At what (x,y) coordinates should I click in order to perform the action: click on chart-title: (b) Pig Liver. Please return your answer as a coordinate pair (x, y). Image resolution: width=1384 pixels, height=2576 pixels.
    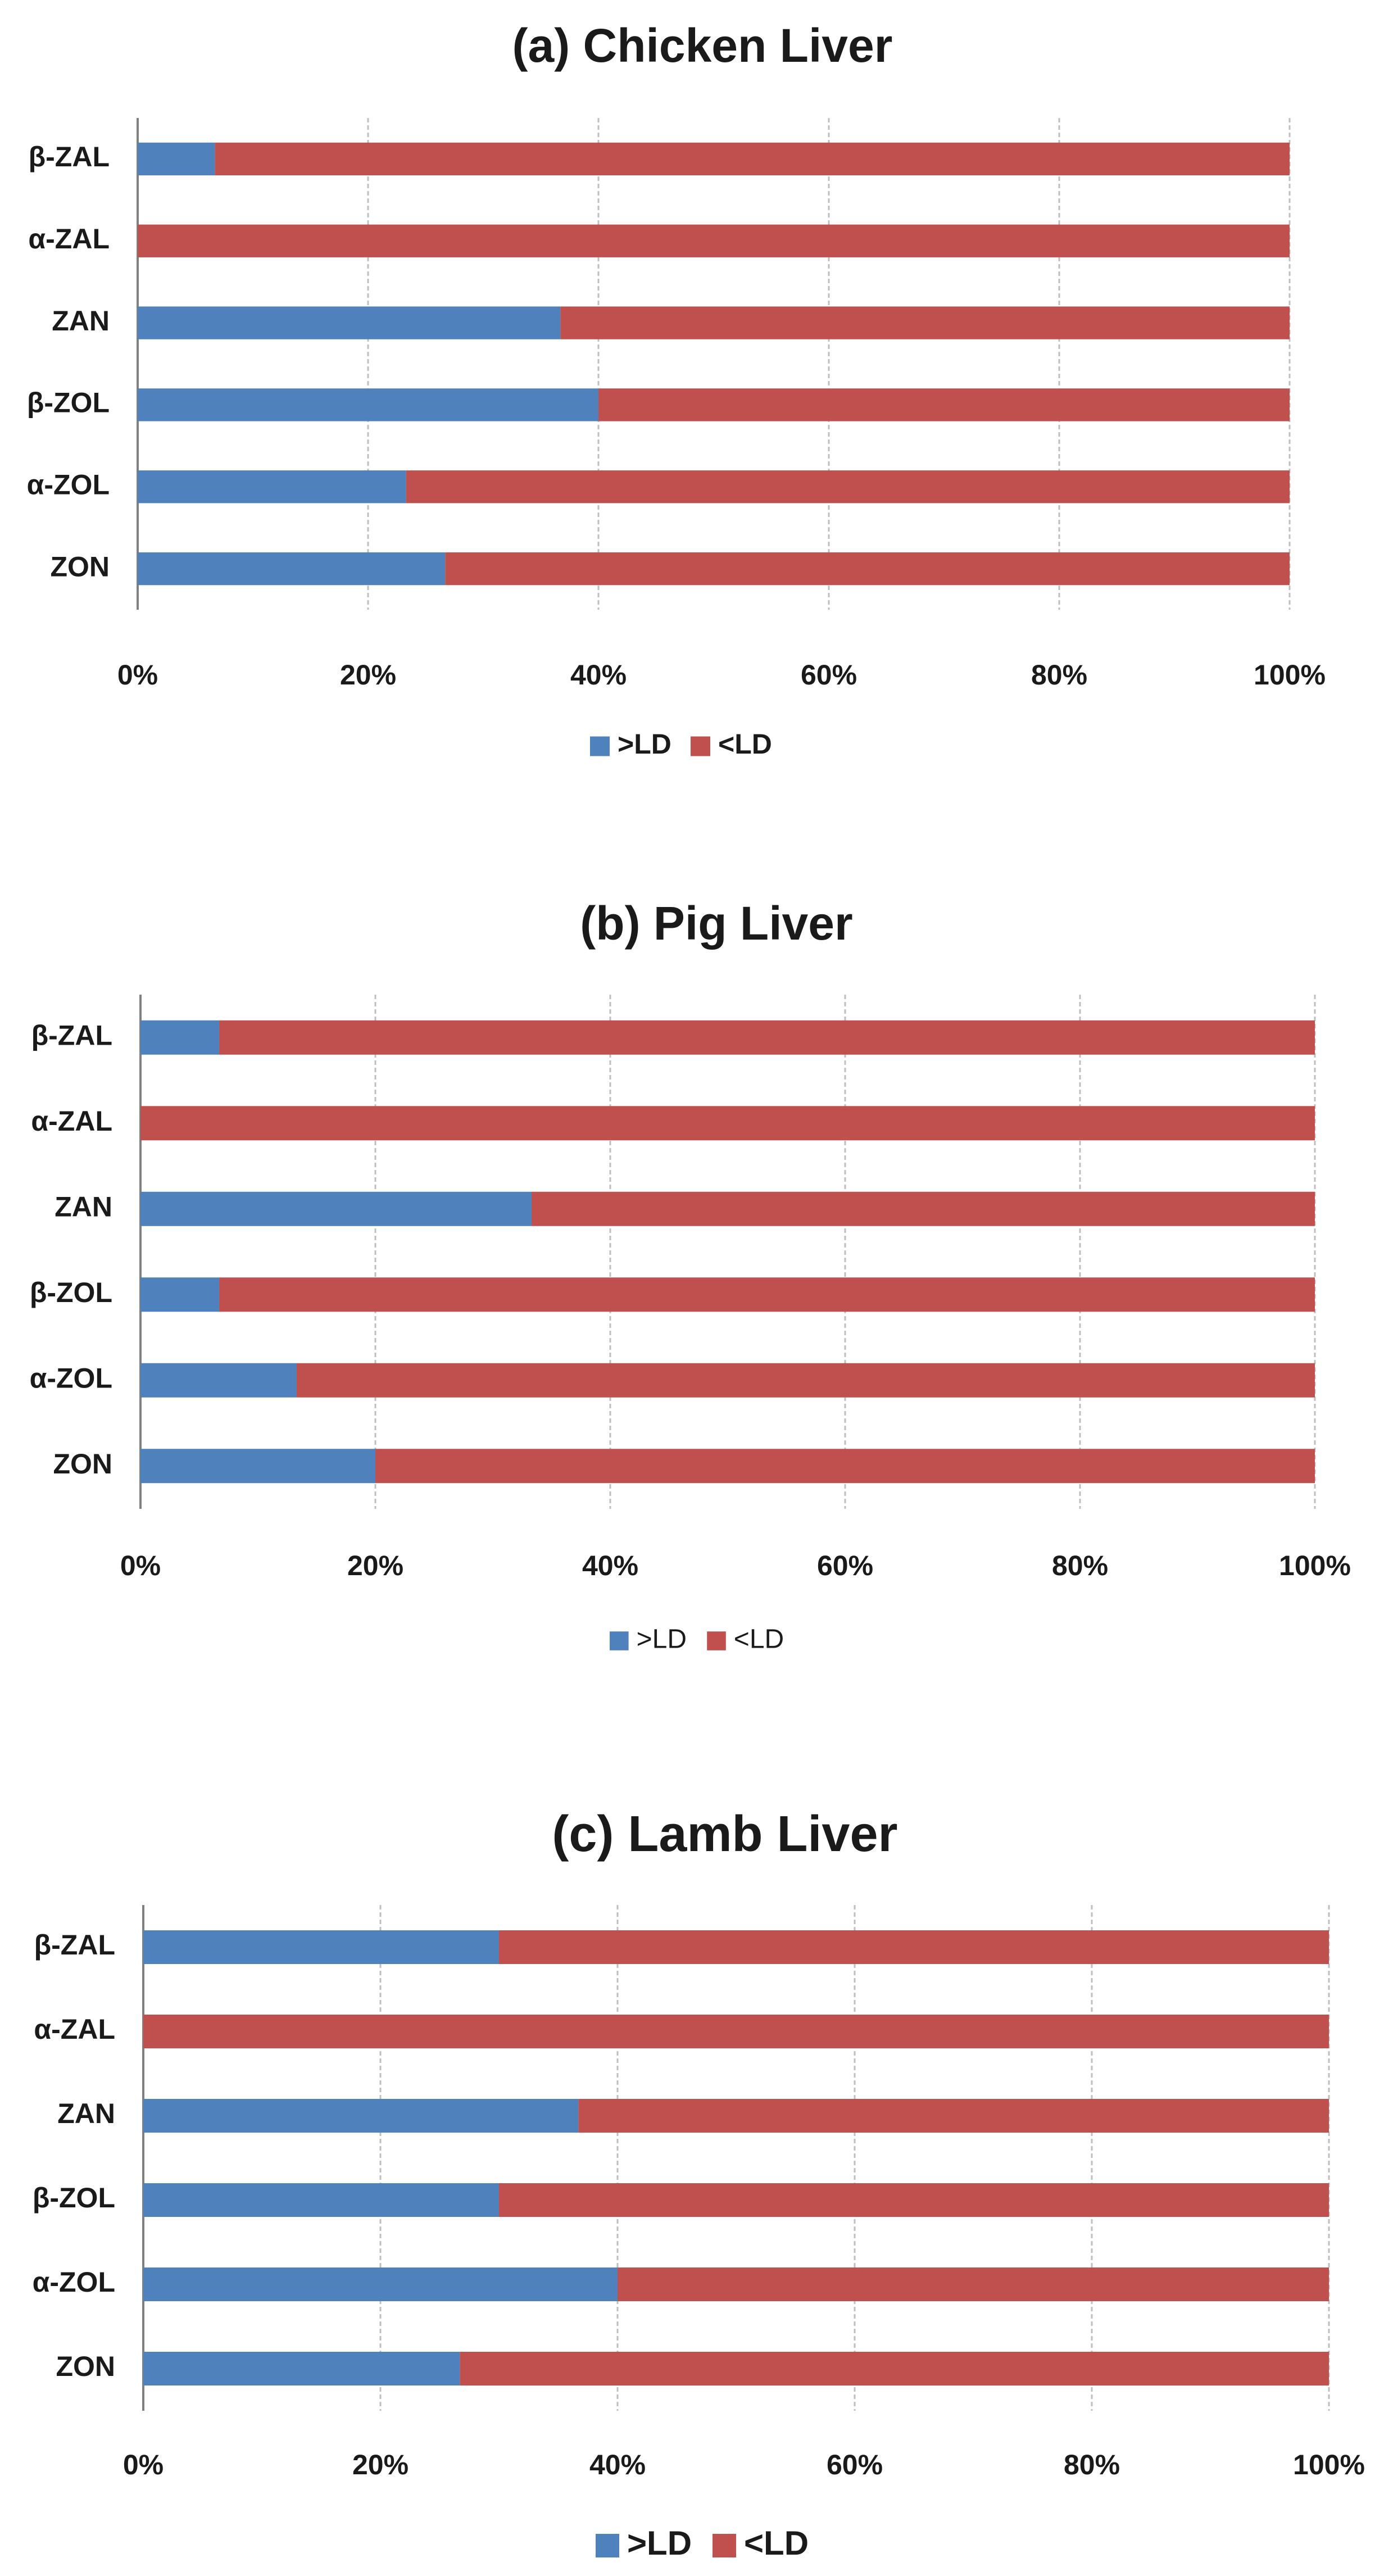
    Looking at the image, I should click on (716, 923).